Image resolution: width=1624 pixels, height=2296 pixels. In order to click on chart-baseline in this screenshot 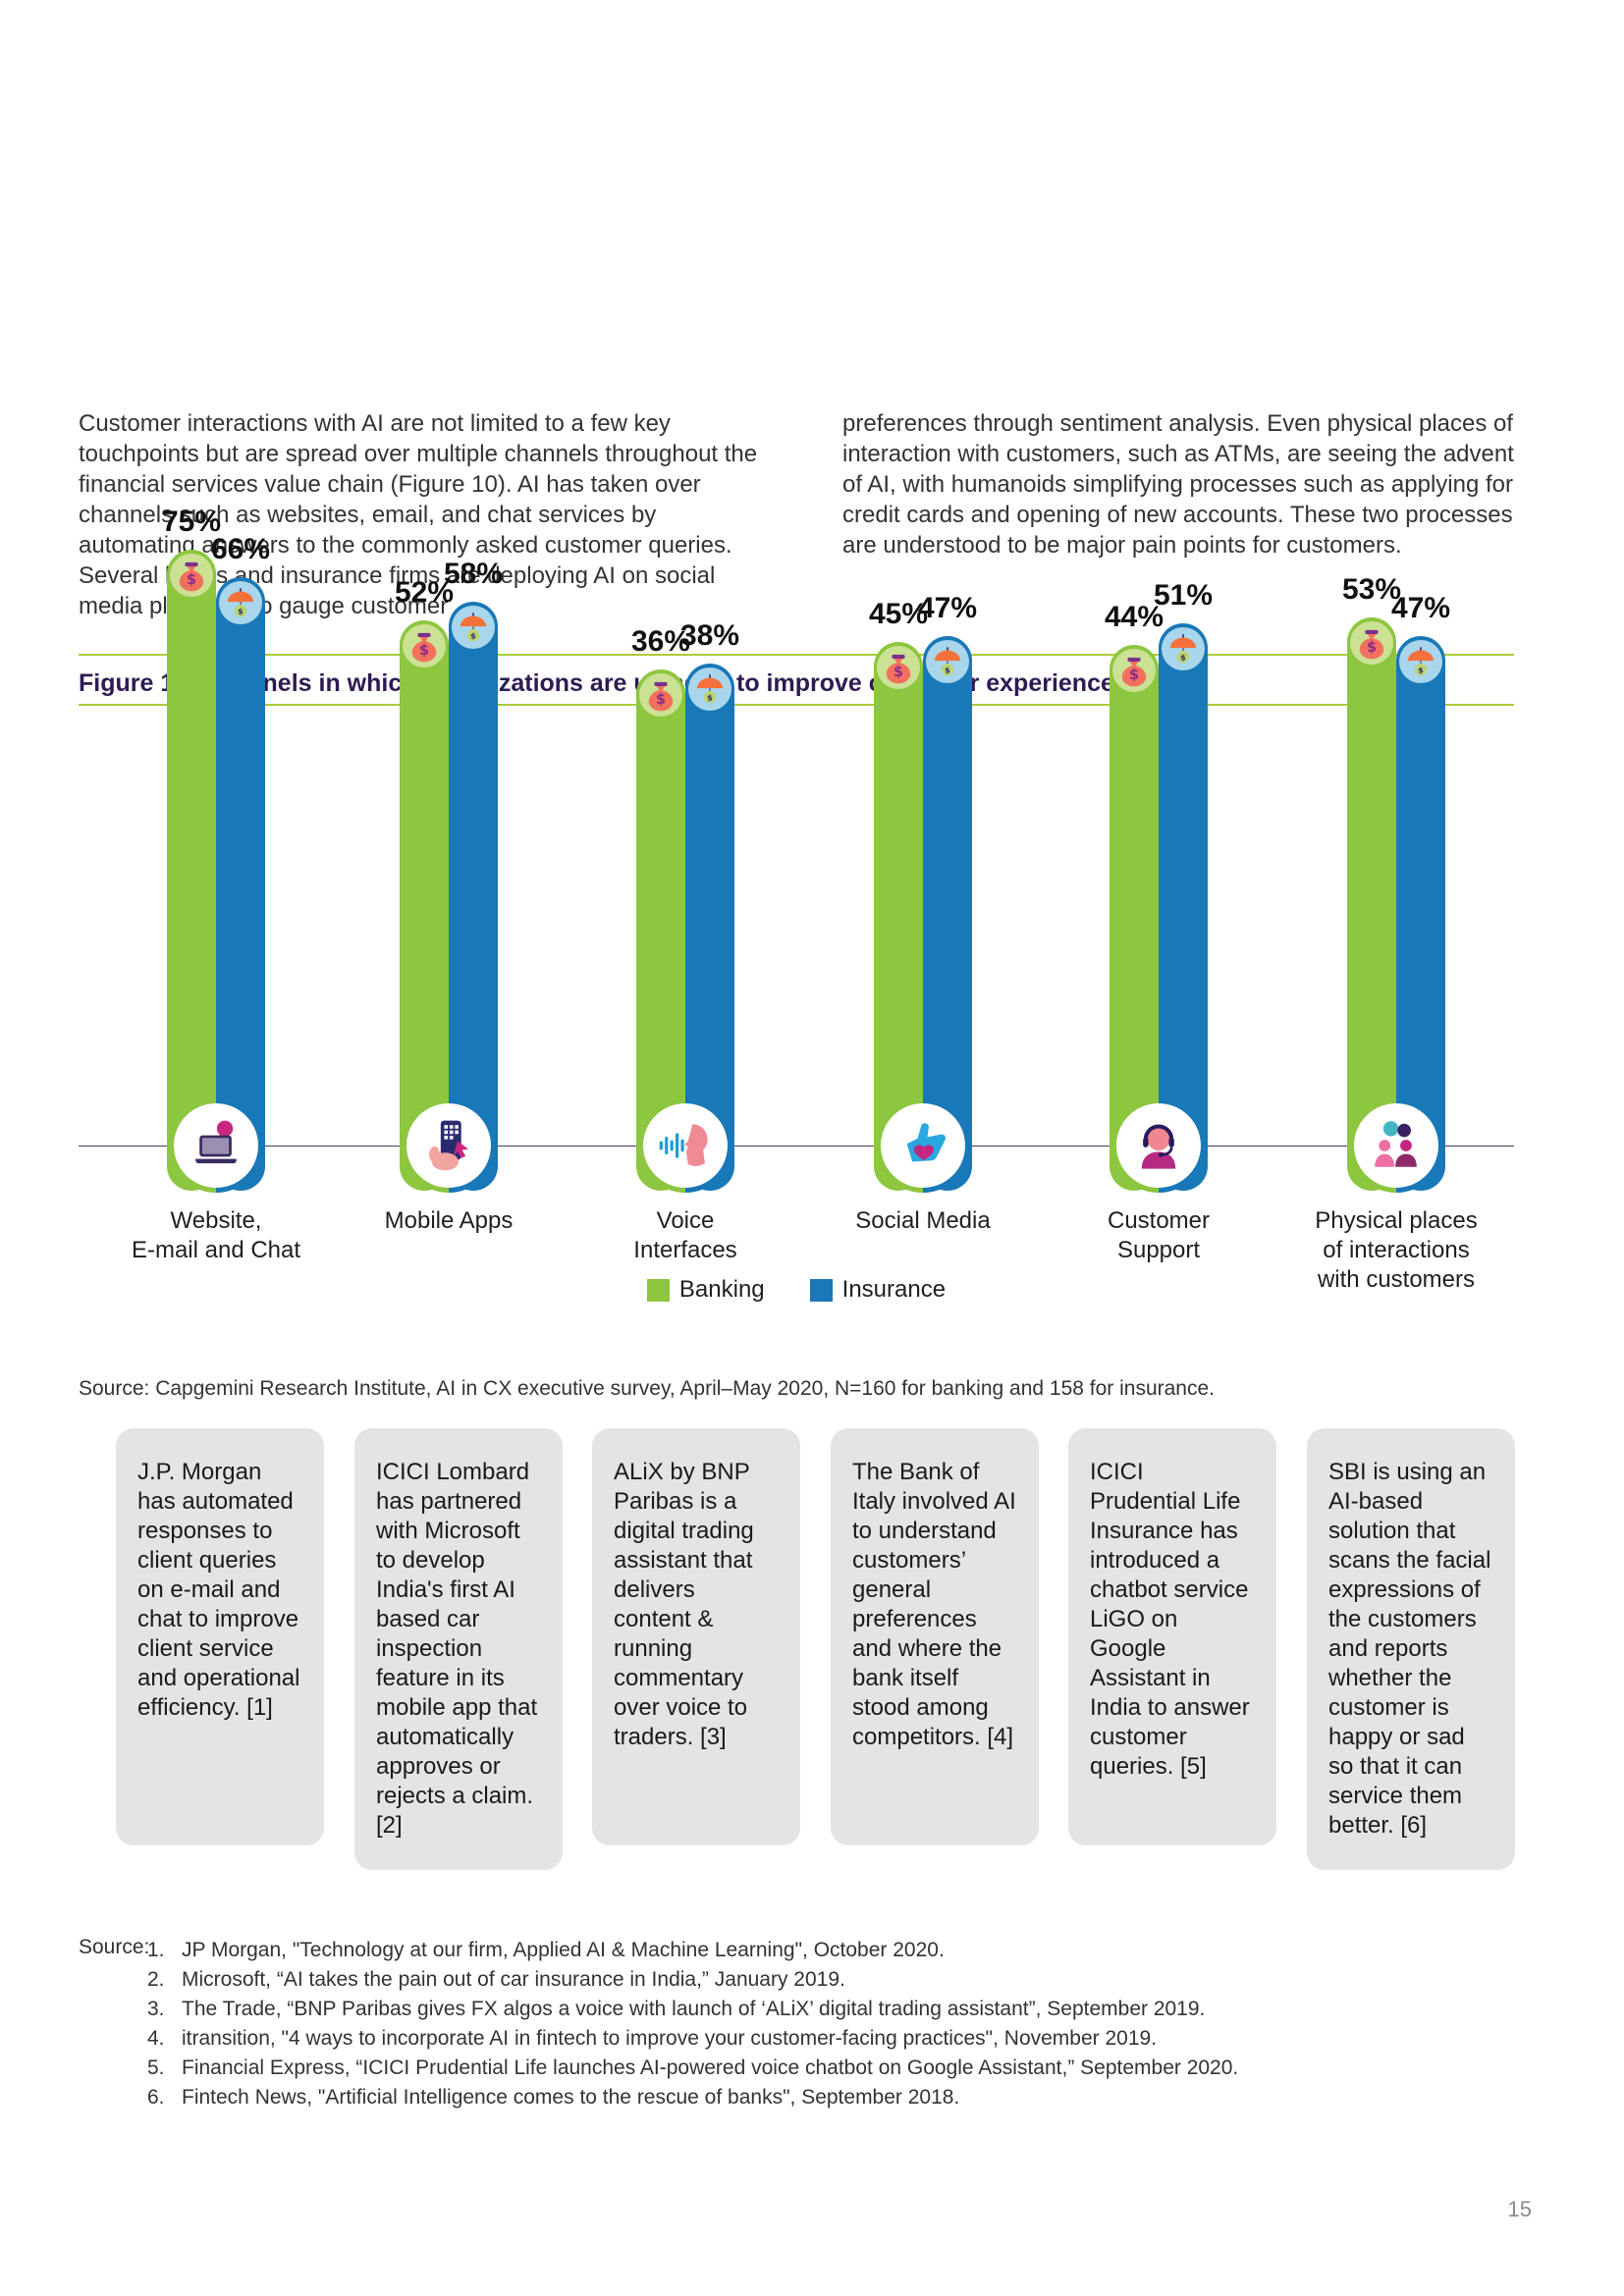, I will do `click(796, 1146)`.